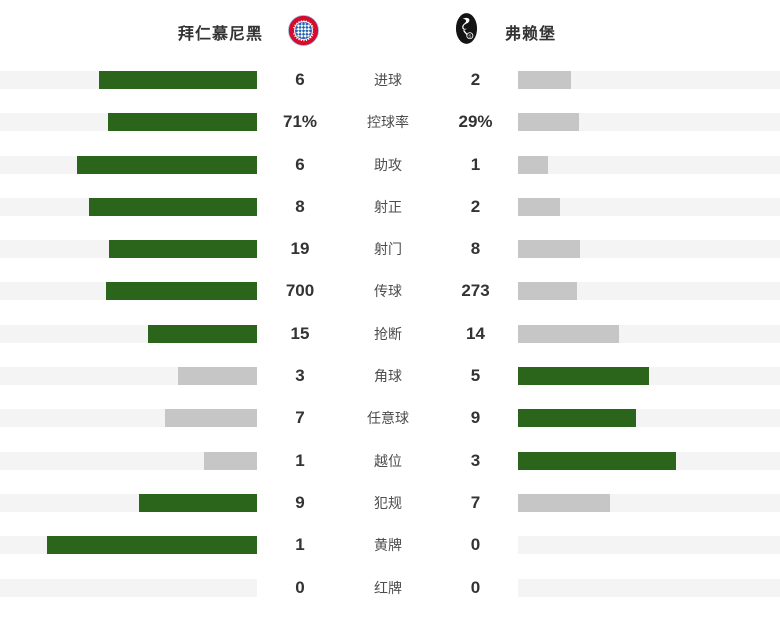 The image size is (780, 624). I want to click on stat-label: 越位, so click(388, 460).